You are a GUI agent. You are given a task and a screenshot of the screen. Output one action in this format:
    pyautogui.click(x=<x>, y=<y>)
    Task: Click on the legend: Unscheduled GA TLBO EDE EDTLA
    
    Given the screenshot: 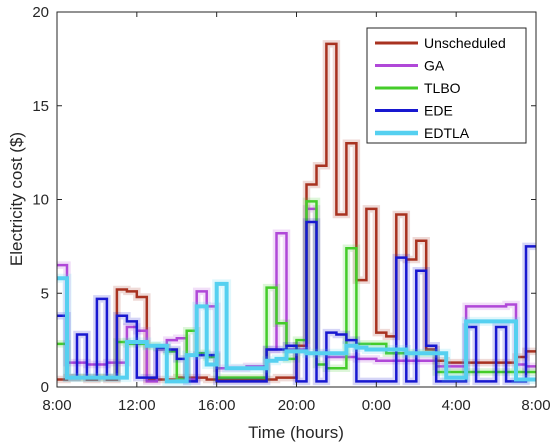 What is the action you would take?
    pyautogui.click(x=446, y=85)
    